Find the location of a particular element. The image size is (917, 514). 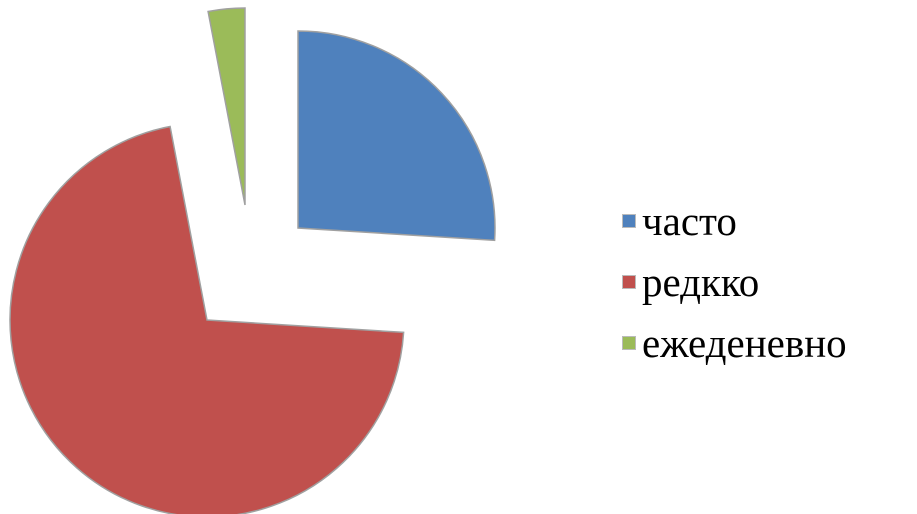

legend-label: редкко is located at coordinates (701, 281).